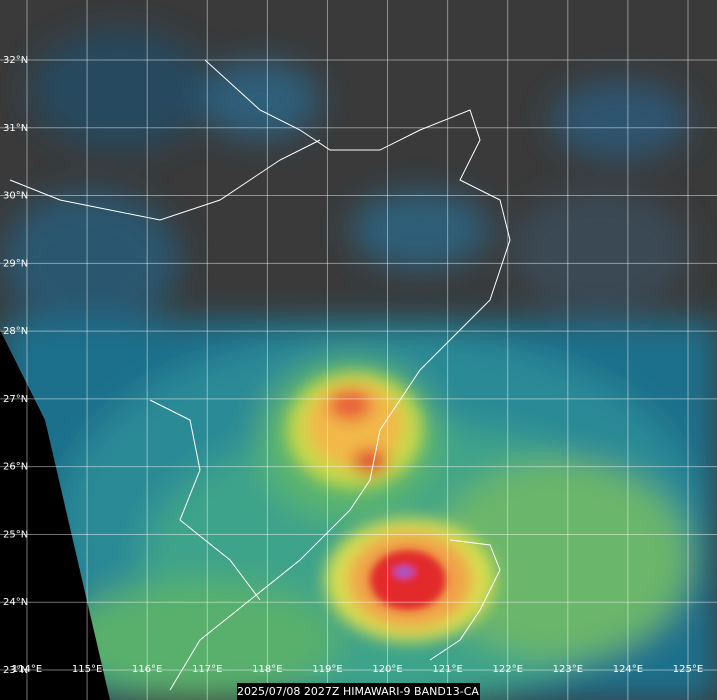  What do you see at coordinates (15, 399) in the screenshot?
I see `latitude-label: 27°N` at bounding box center [15, 399].